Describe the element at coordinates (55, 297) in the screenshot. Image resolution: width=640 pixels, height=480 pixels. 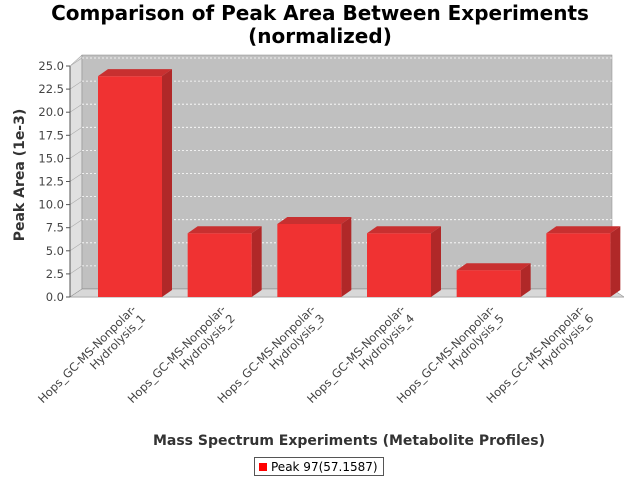
I see `y-tick-label: 0.0` at that location.